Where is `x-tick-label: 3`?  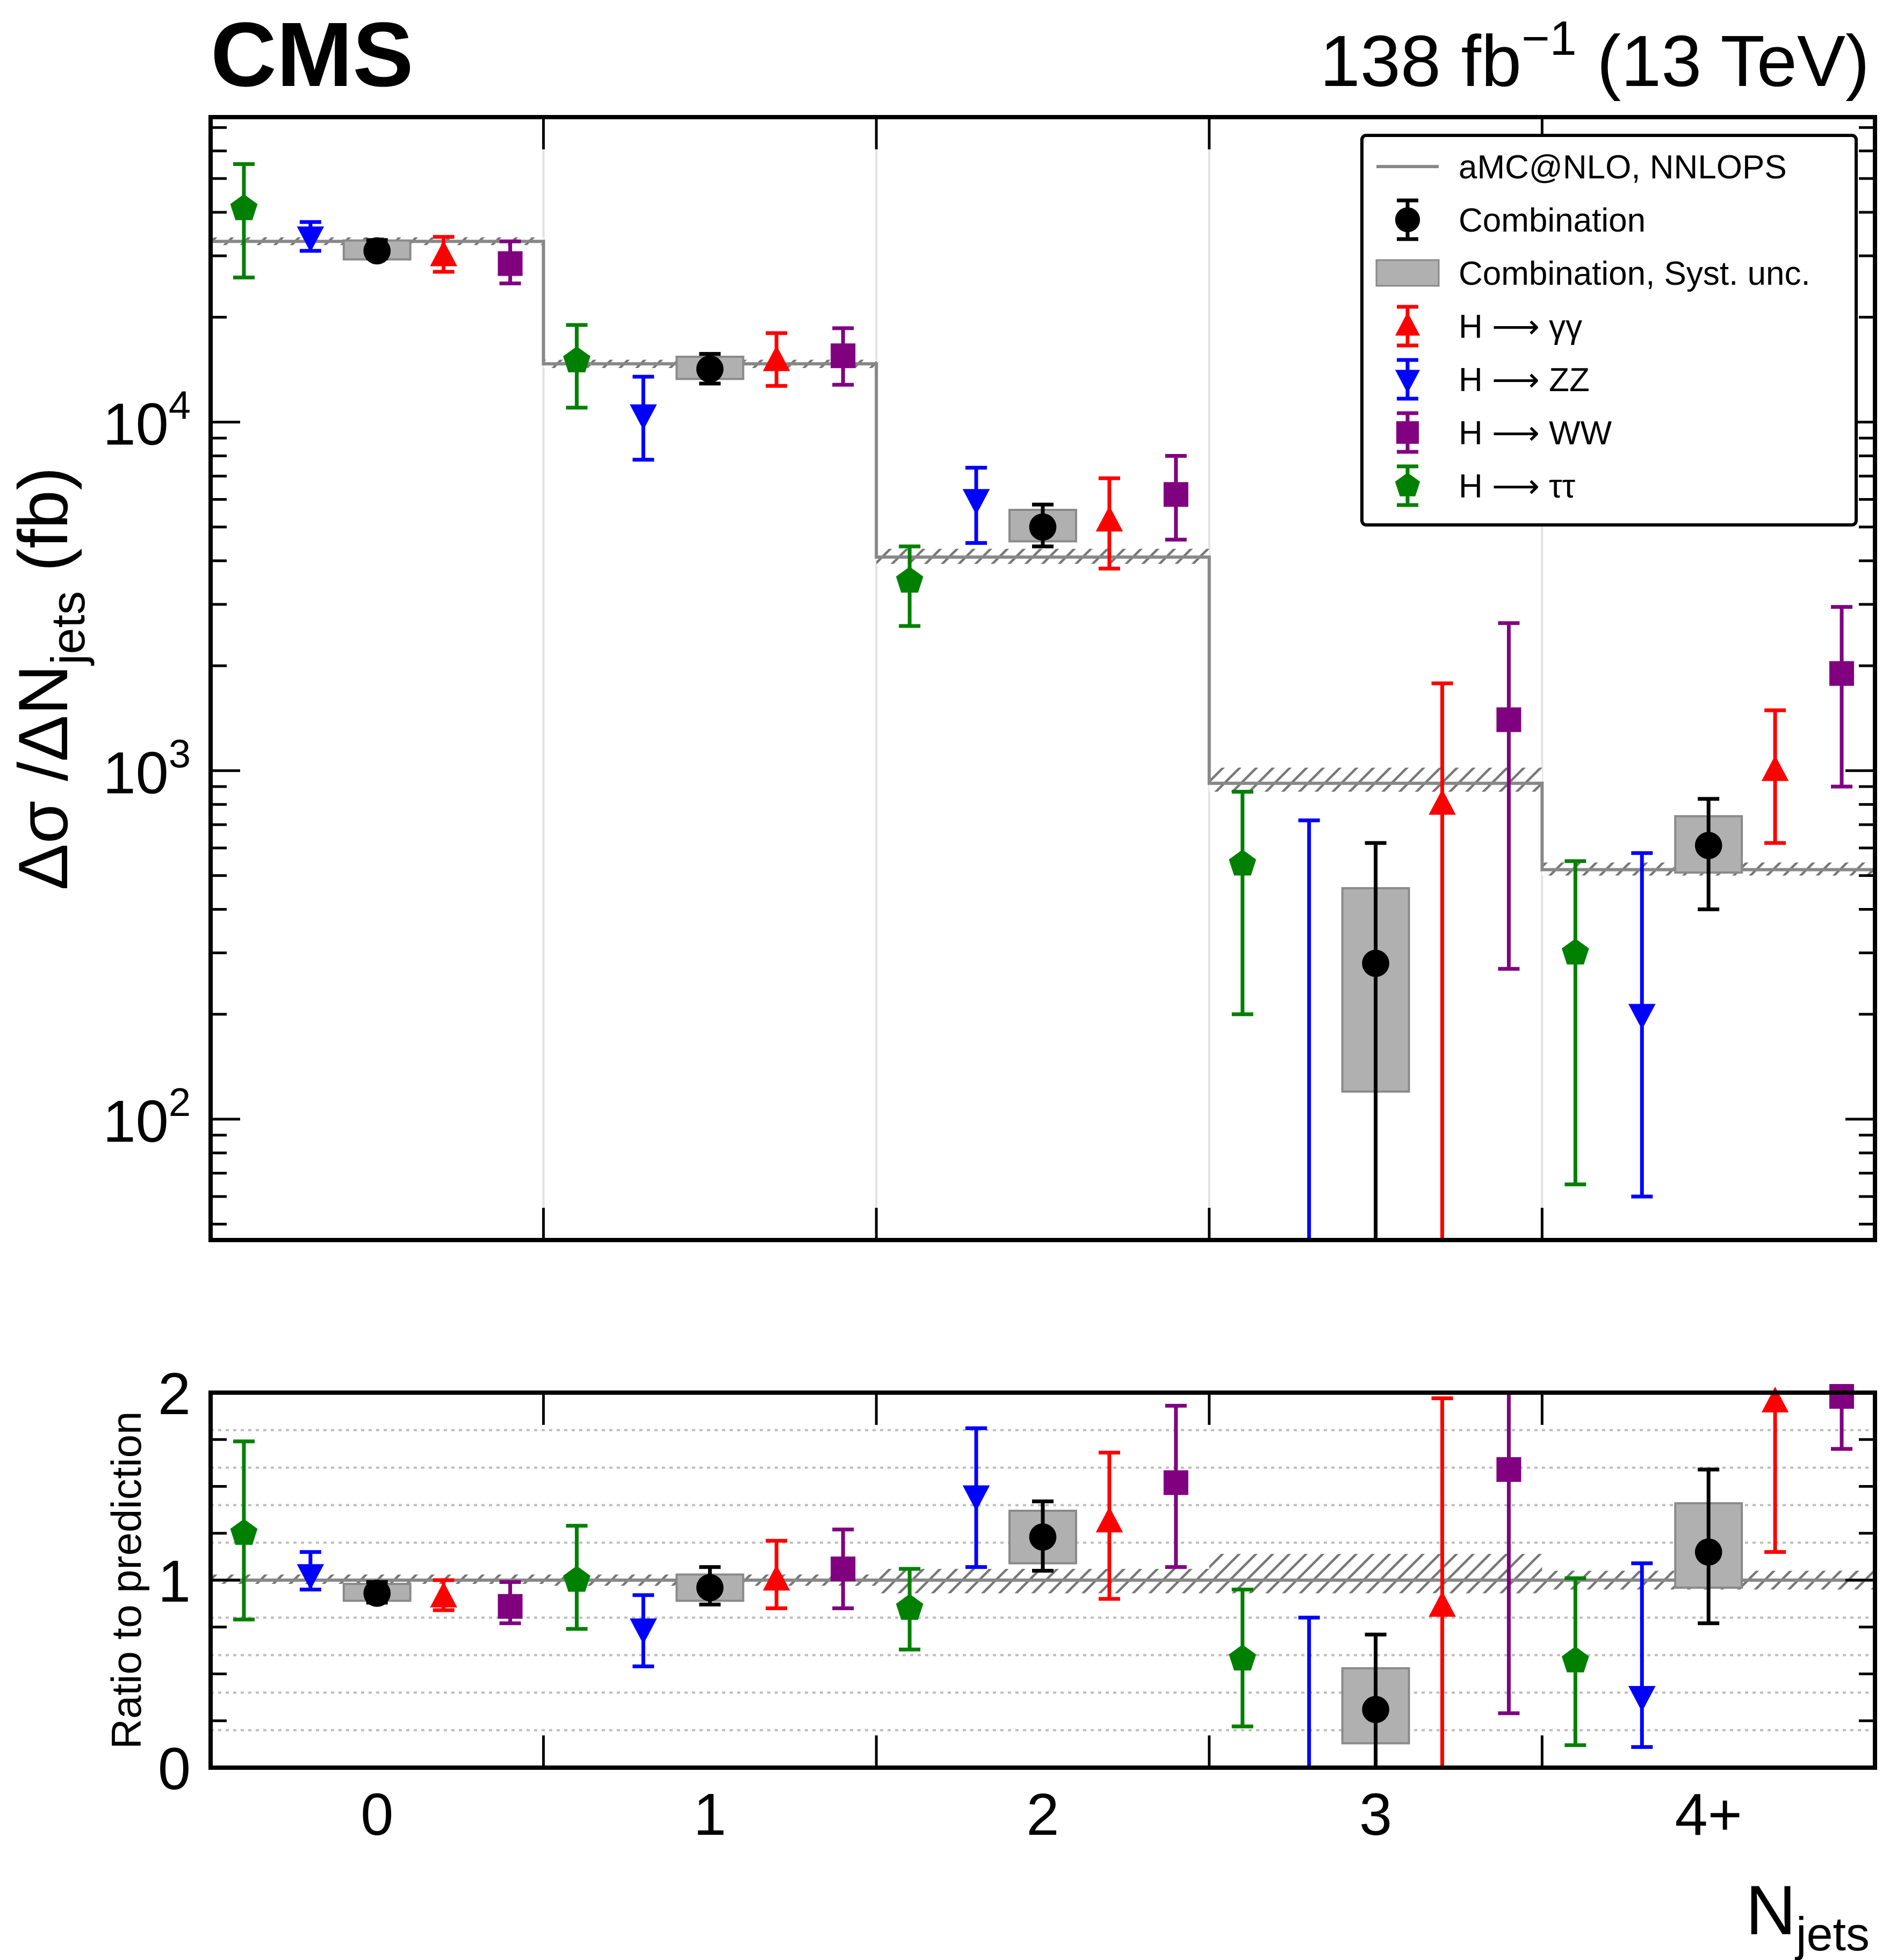
x-tick-label: 3 is located at coordinates (1375, 1815).